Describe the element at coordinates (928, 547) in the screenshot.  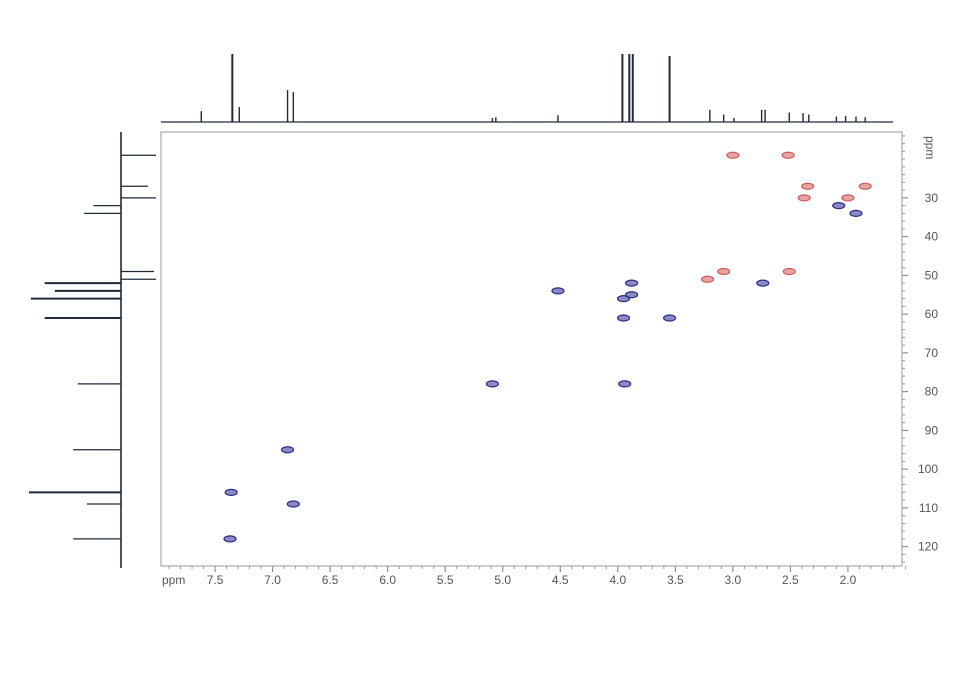
I see `y-tick-label-9: 120` at that location.